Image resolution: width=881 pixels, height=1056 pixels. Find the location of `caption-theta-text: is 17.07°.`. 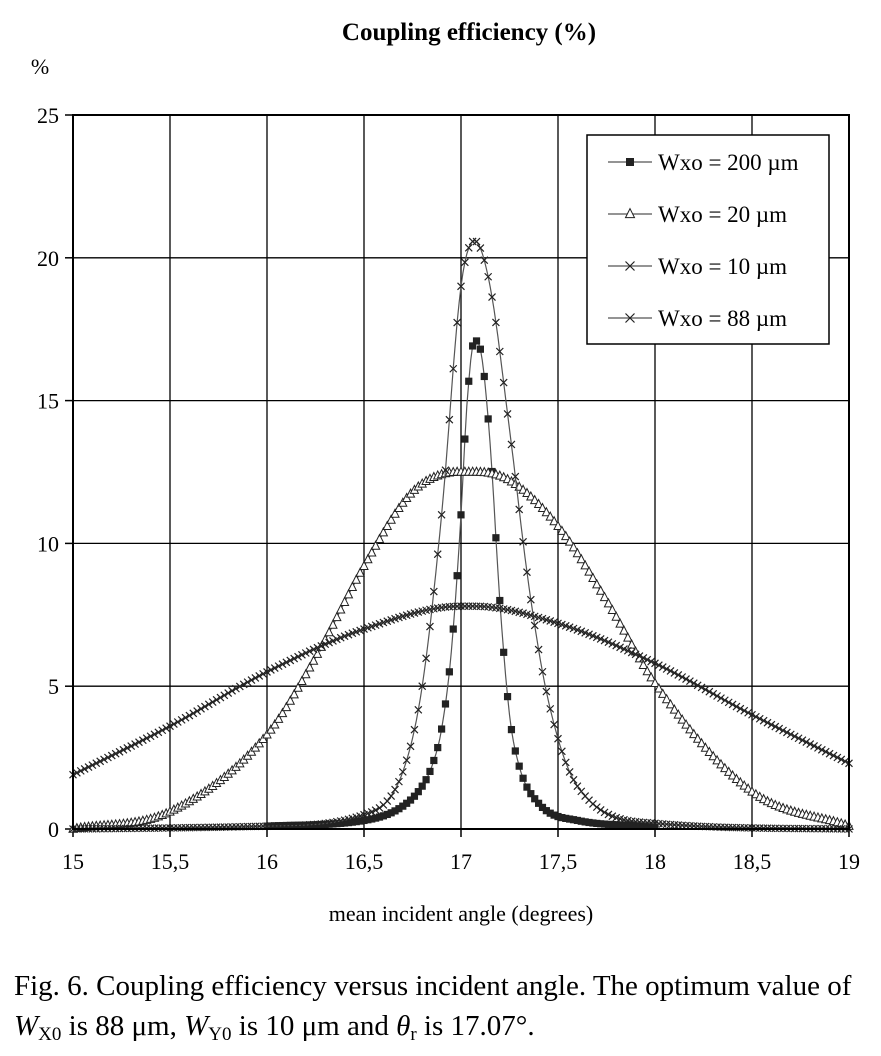

caption-theta-text: is 17.07°. is located at coordinates (475, 1026).